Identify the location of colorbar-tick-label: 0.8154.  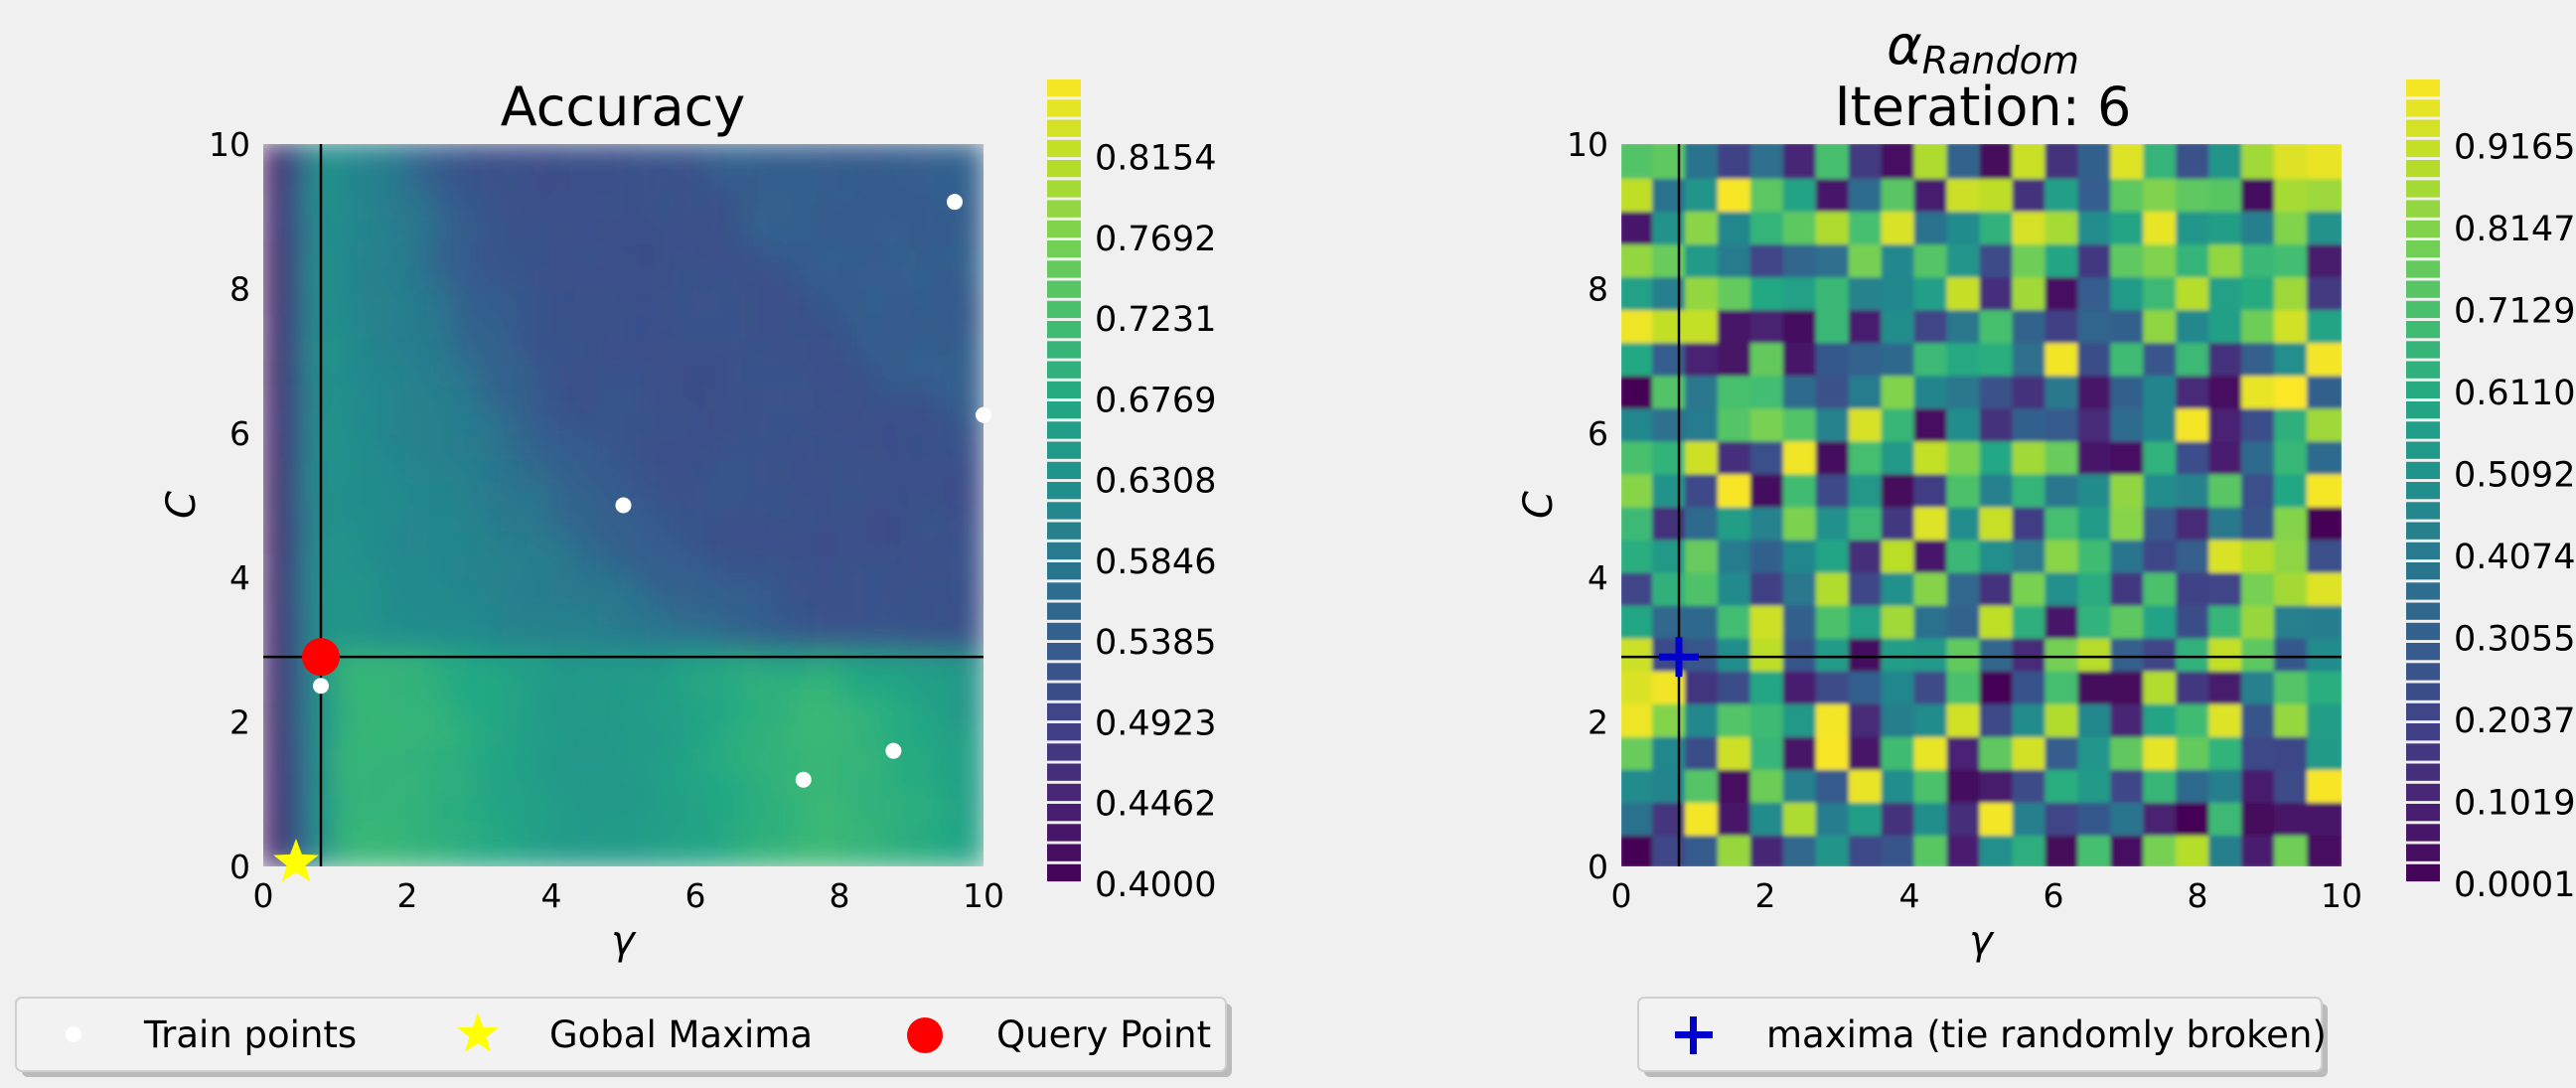
(1155, 159).